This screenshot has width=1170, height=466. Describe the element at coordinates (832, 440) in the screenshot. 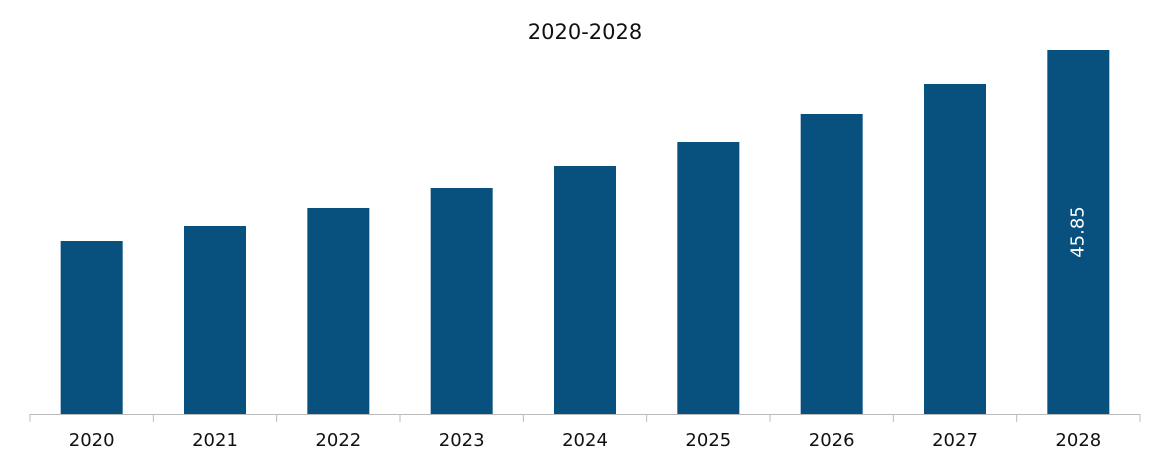

I see `x-tick-label: 2026` at that location.